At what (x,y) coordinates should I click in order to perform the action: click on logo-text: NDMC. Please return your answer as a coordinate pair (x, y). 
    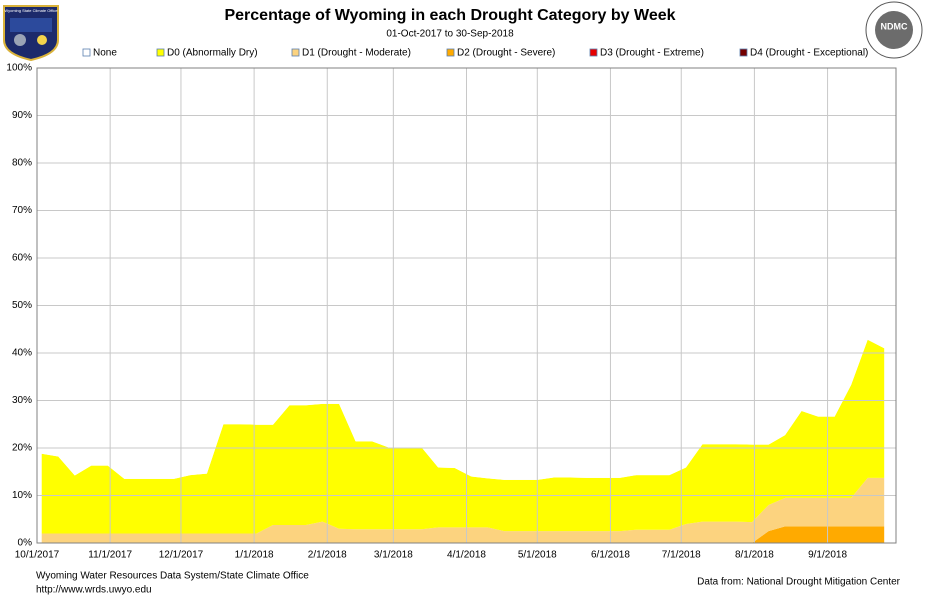
    Looking at the image, I should click on (894, 26).